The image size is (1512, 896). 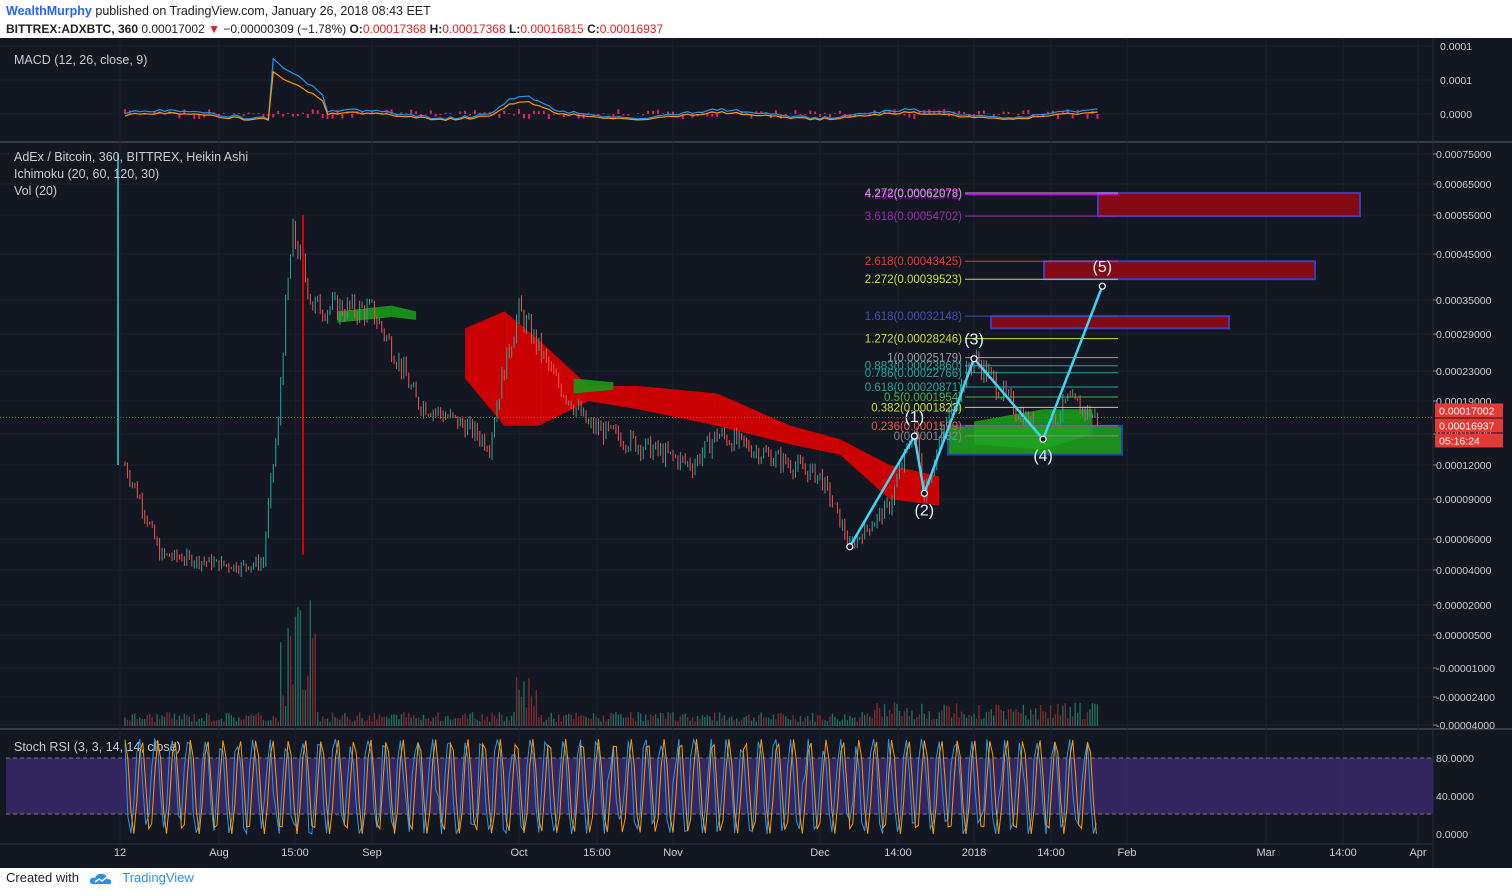 I want to click on time-tick-label: 12, so click(x=120, y=853).